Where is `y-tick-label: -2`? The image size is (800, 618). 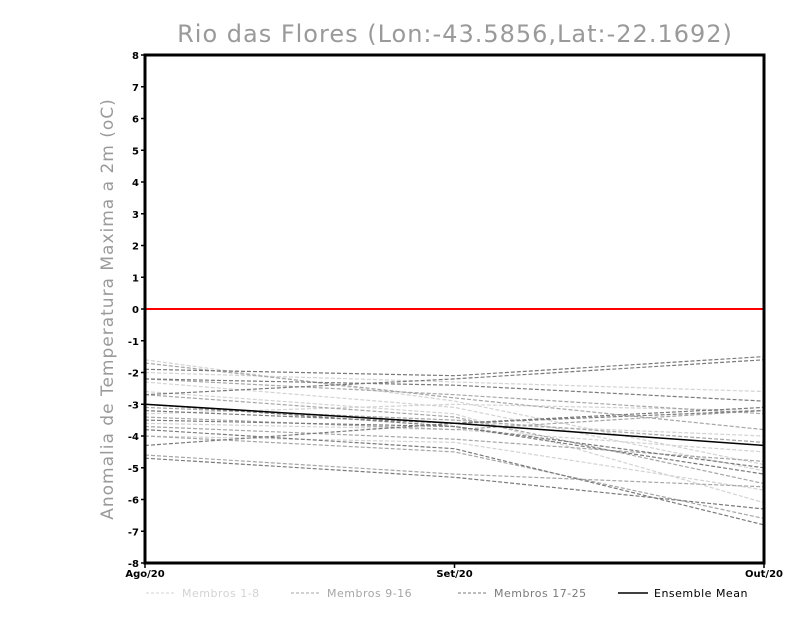
y-tick-label: -2 is located at coordinates (133, 374).